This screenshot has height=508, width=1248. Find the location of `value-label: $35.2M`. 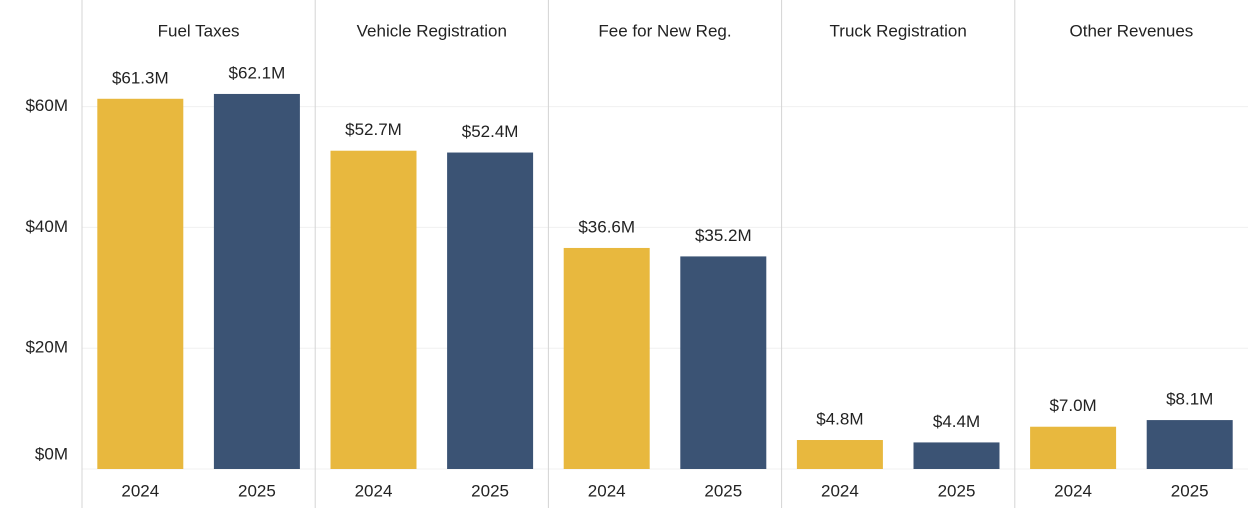

value-label: $35.2M is located at coordinates (723, 235).